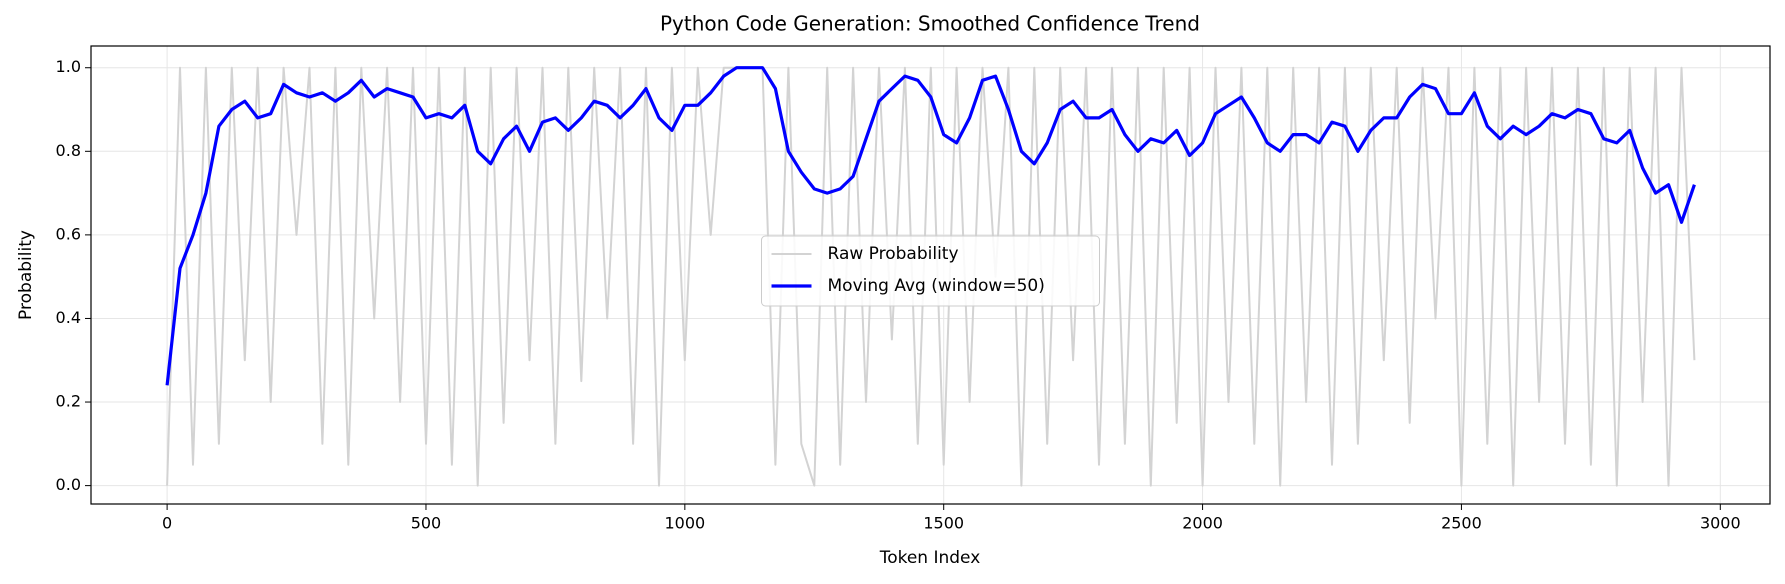 This screenshot has width=1785, height=584. I want to click on y-tick-label: 0.6, so click(68, 233).